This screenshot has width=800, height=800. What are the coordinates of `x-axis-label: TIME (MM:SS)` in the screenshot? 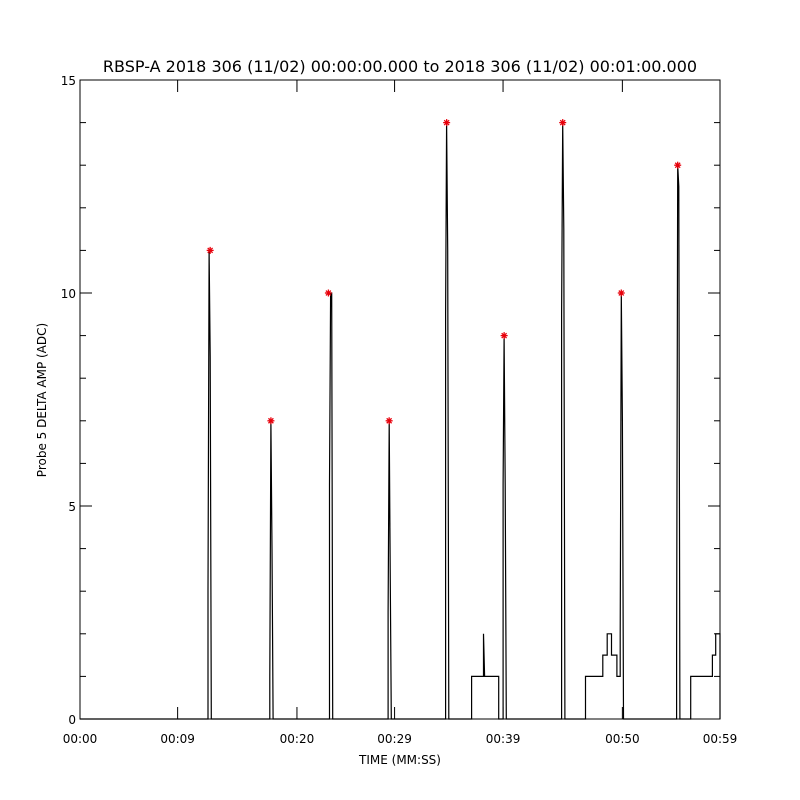 It's located at (399, 760).